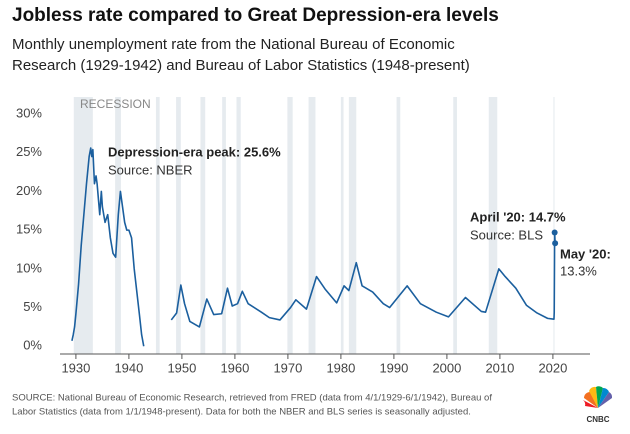 The width and height of the screenshot is (630, 434). Describe the element at coordinates (518, 216) in the screenshot. I see `annotation-title: April '20: 14.7%` at that location.